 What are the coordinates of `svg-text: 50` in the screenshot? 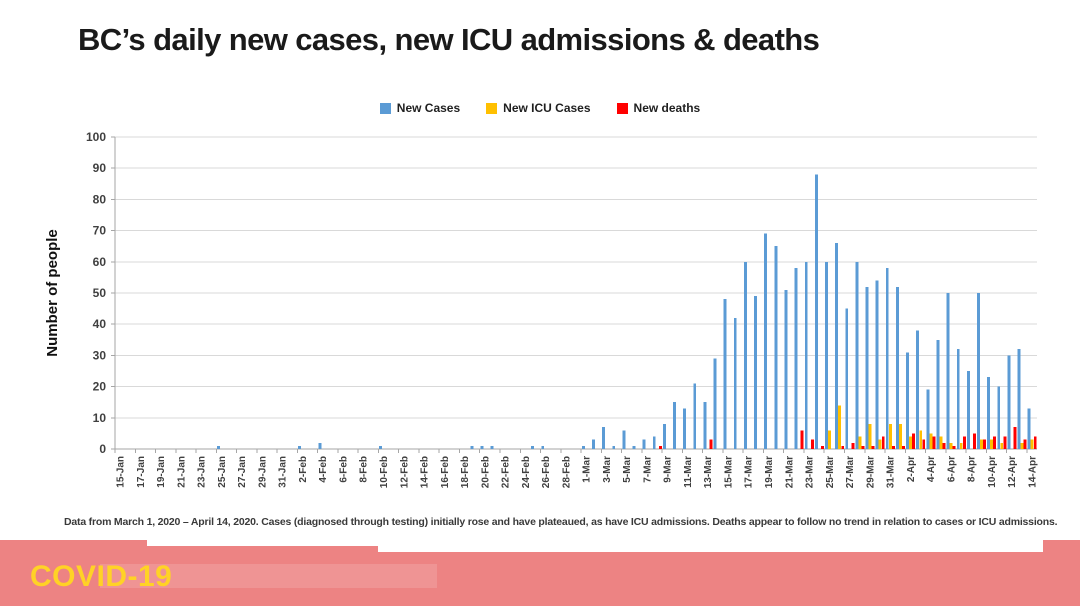 It's located at (100, 293).